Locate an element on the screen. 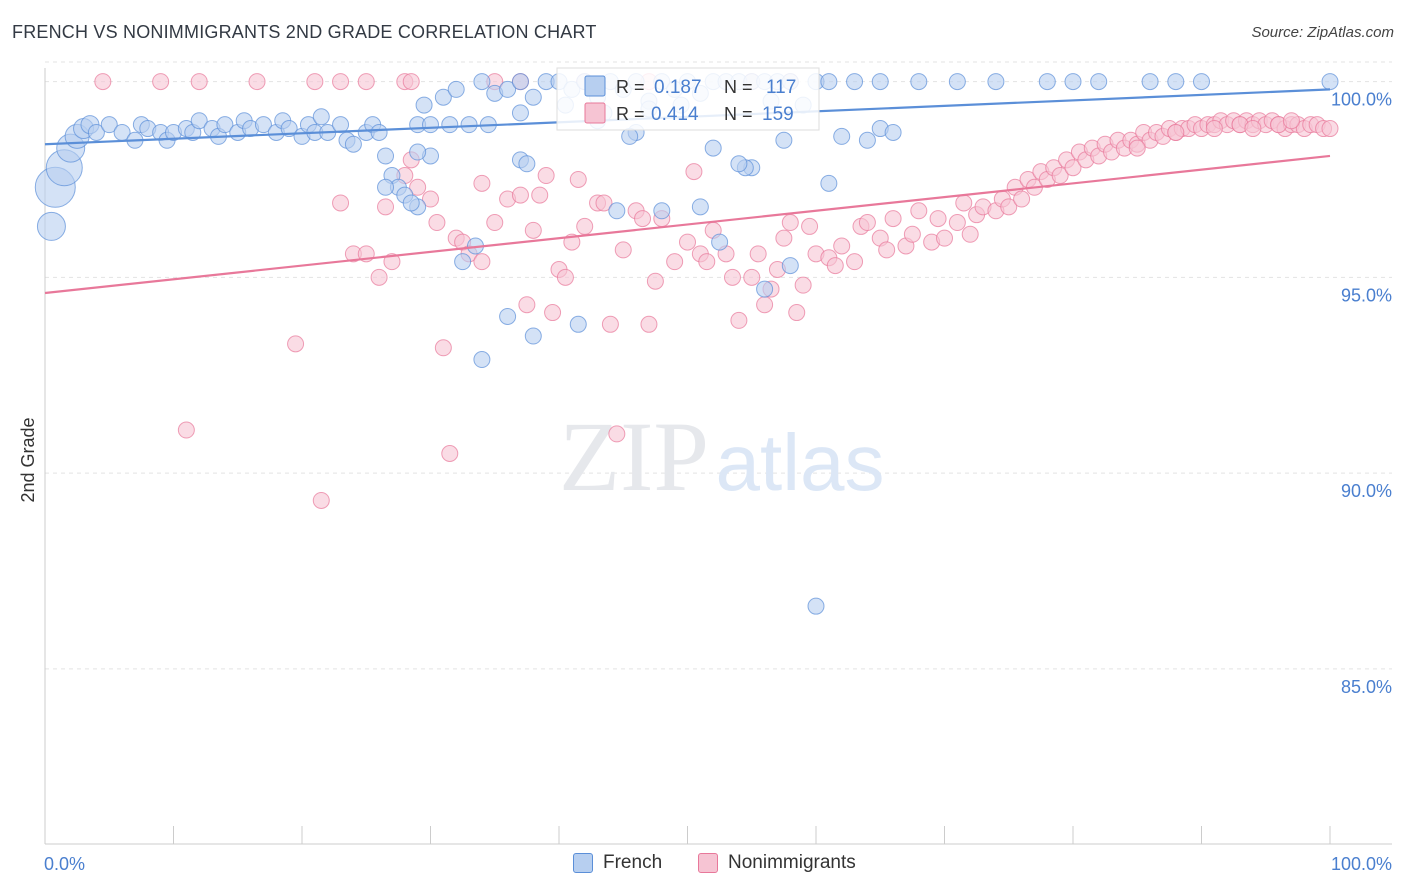  bottom-legend: French Nonimmigrants is located at coordinates (703, 865).